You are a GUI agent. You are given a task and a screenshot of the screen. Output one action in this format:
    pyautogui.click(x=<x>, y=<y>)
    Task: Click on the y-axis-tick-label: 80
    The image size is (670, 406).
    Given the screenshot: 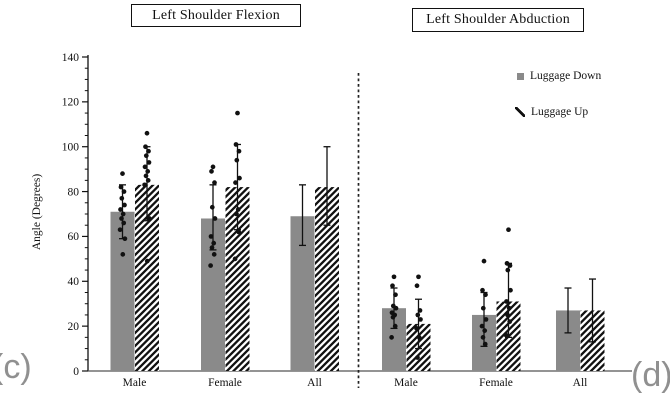 What is the action you would take?
    pyautogui.click(x=74, y=192)
    